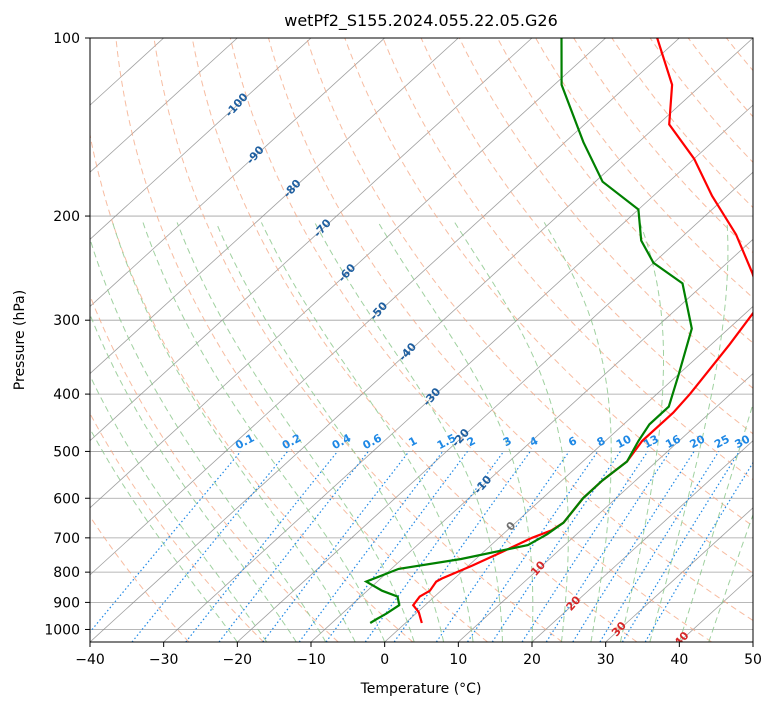  What do you see at coordinates (673, 441) in the screenshot?
I see `mixing-ratio-label: 16` at bounding box center [673, 441].